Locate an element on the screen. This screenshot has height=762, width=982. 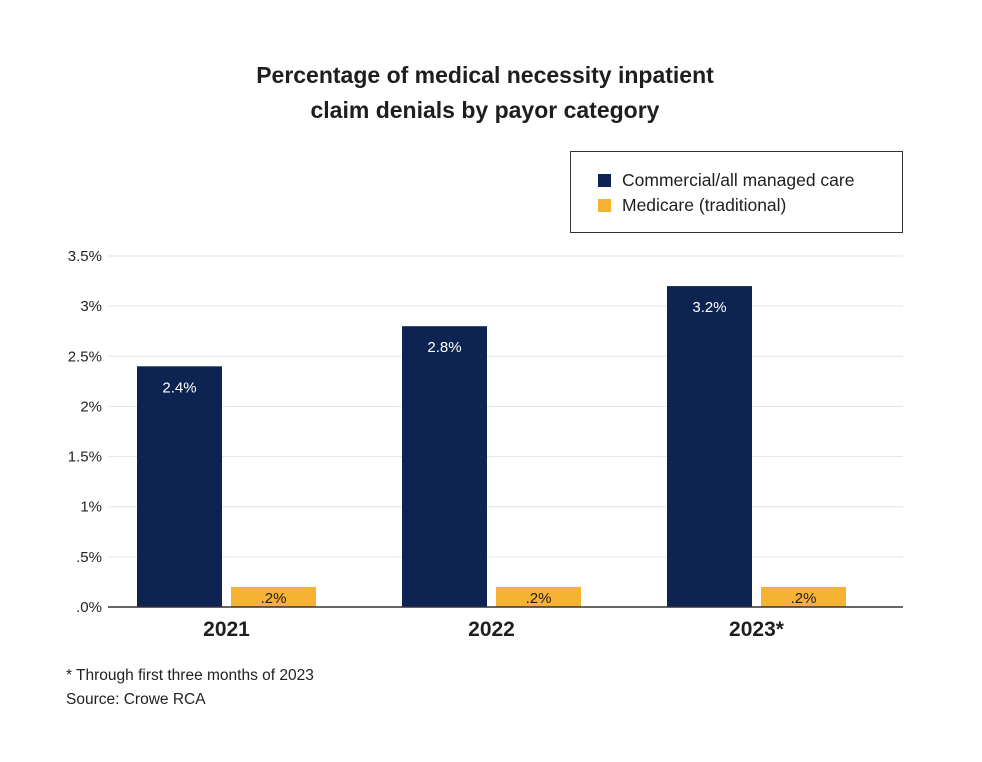
legend-label-medicare: Medicare (traditional) is located at coordinates (704, 205).